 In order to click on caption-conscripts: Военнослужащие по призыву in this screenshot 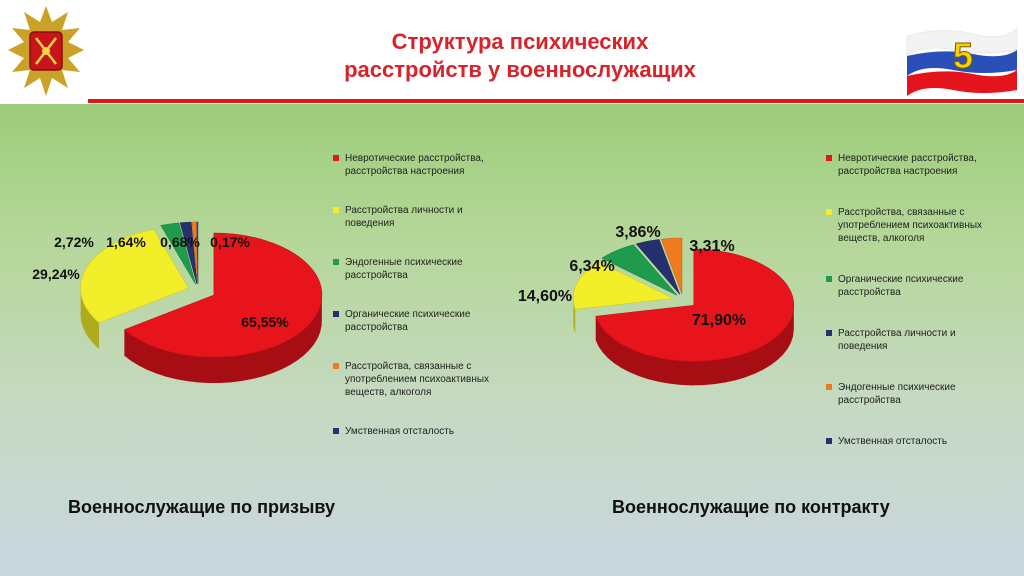, I will do `click(201, 507)`.